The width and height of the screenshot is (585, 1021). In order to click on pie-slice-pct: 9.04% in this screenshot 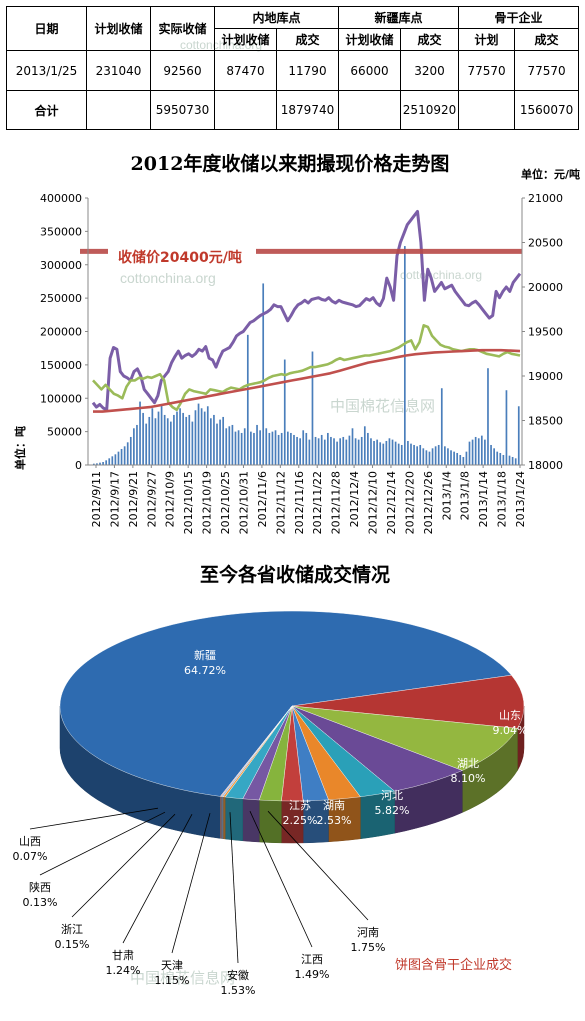, I will do `click(510, 730)`.